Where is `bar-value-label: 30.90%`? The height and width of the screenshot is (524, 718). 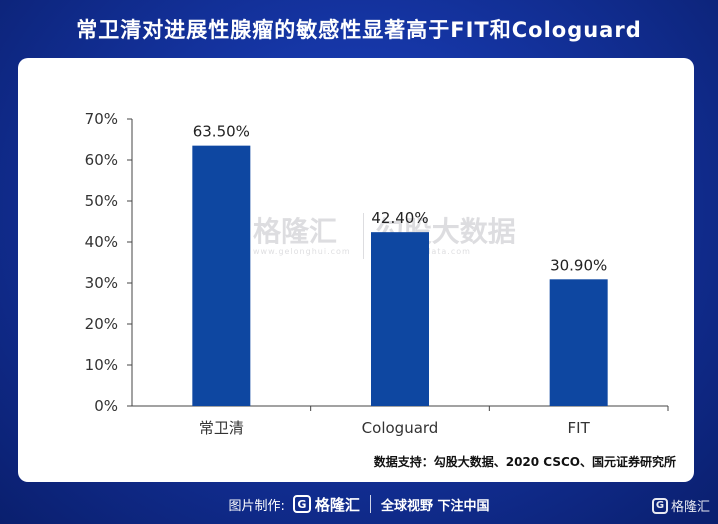
bar-value-label: 30.90% is located at coordinates (578, 265).